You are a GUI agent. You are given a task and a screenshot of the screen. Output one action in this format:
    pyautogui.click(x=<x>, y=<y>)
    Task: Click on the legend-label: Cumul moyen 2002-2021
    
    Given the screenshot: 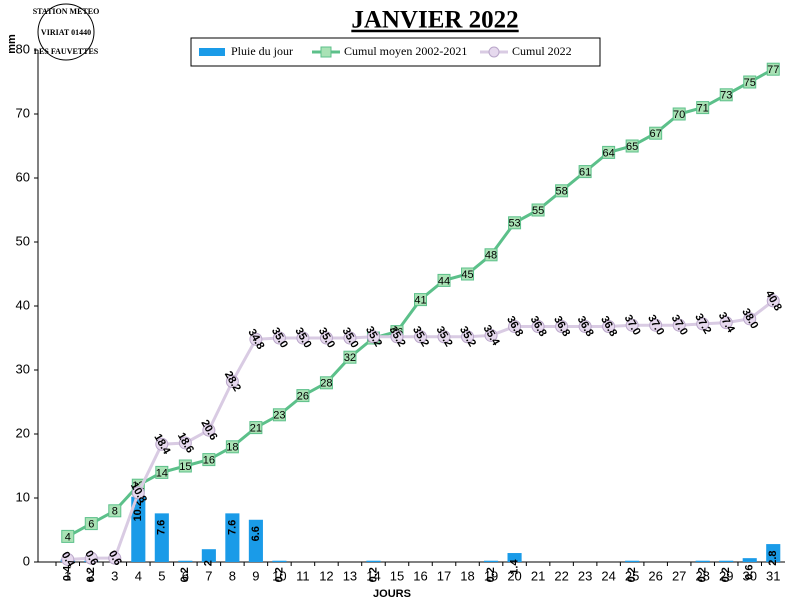 What is the action you would take?
    pyautogui.click(x=405, y=51)
    